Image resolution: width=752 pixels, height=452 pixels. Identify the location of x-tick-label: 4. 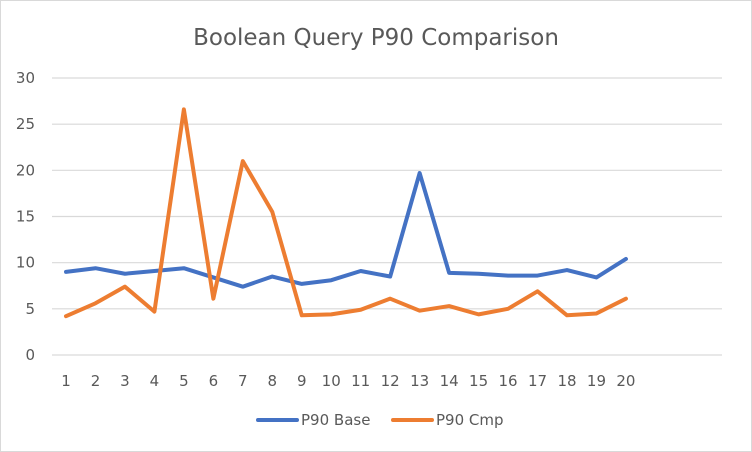
(155, 381).